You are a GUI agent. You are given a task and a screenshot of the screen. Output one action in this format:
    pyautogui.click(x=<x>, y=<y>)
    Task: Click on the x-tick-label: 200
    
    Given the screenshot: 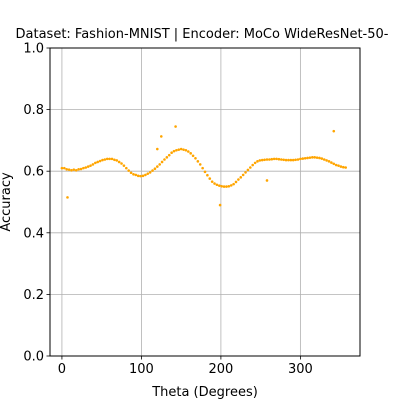 What is the action you would take?
    pyautogui.click(x=220, y=369)
    